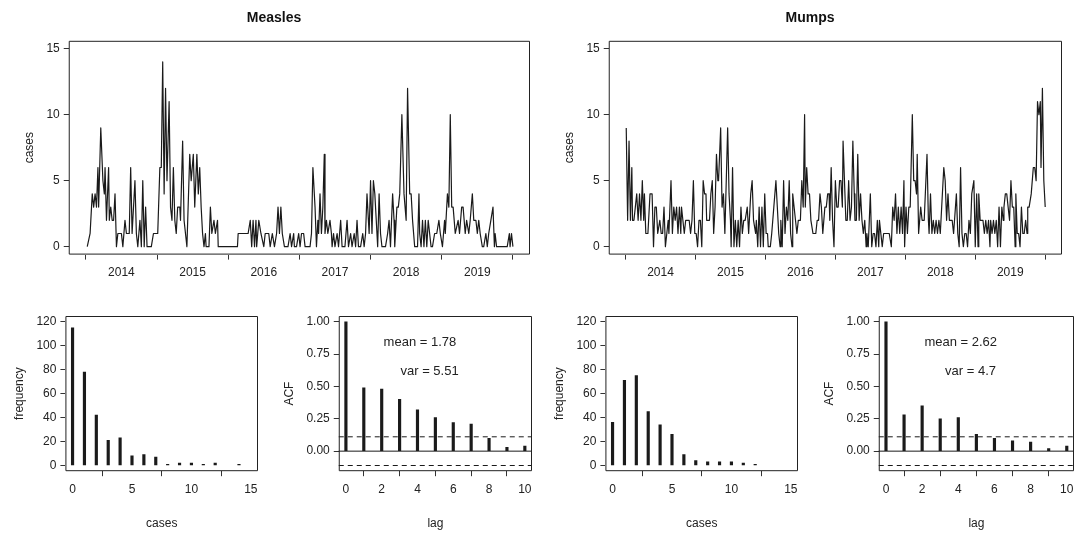  What do you see at coordinates (961, 341) in the screenshot?
I see `annotation: mean = 2.62` at bounding box center [961, 341].